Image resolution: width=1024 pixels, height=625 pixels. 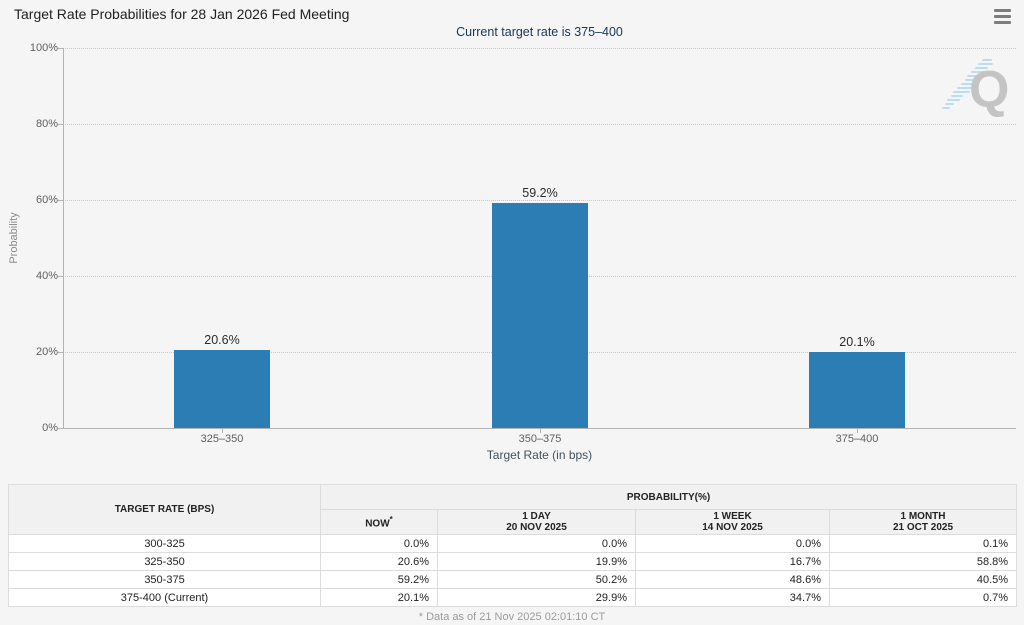 What do you see at coordinates (379, 579) in the screenshot?
I see `now-value-cell: 59.2%` at bounding box center [379, 579].